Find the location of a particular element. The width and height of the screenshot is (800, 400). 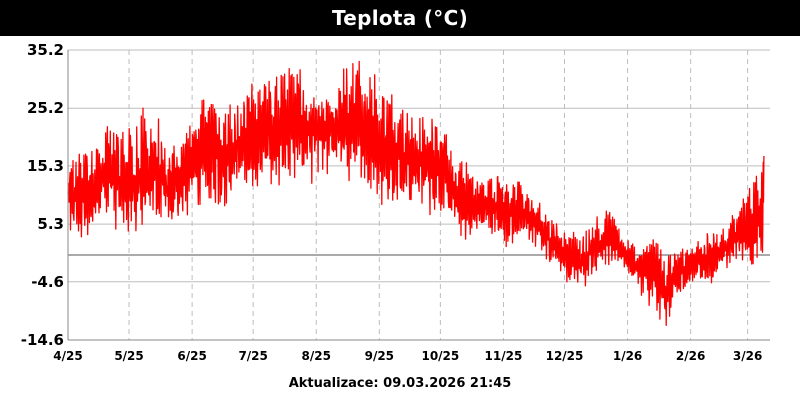

x-tick-label: 11/25 is located at coordinates (504, 356).